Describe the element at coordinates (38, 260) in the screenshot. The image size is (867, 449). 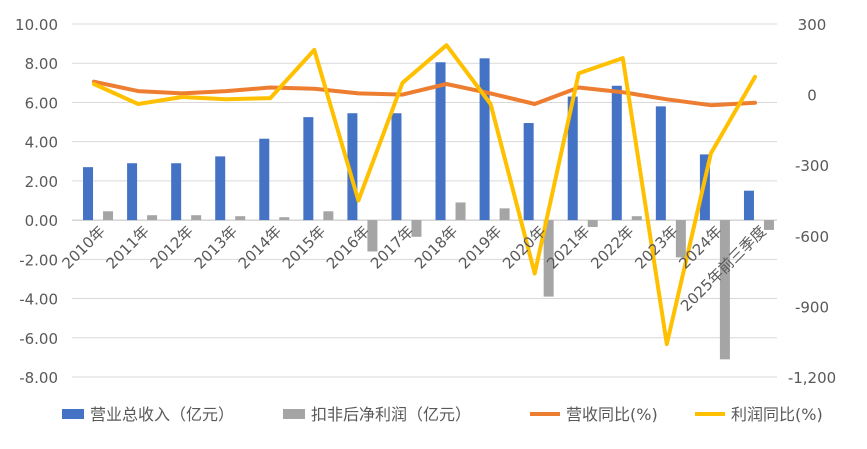
I see `y-left-tick-label: -2.00` at that location.